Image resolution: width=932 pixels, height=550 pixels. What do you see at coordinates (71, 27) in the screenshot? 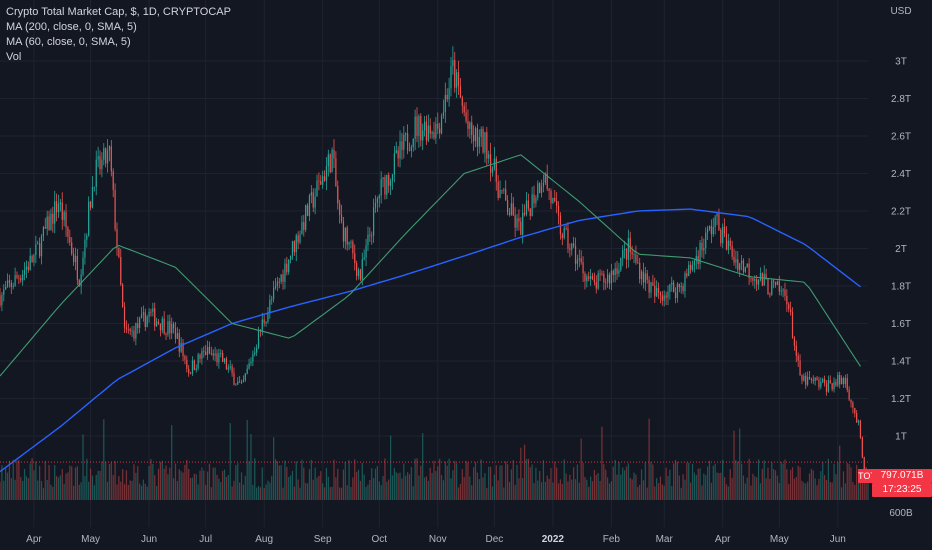
I see `ma200-legend: MA (200, close, 0, SMA, 5)` at bounding box center [71, 27].